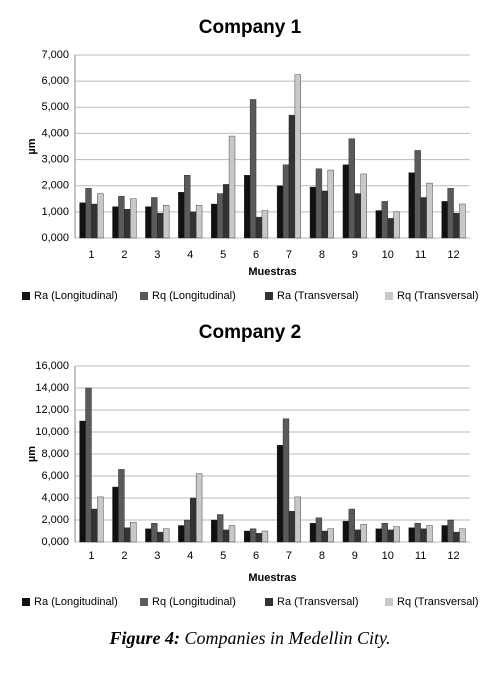  What do you see at coordinates (250, 638) in the screenshot?
I see `caption: Figure 4: Companies in Medellin City.` at bounding box center [250, 638].